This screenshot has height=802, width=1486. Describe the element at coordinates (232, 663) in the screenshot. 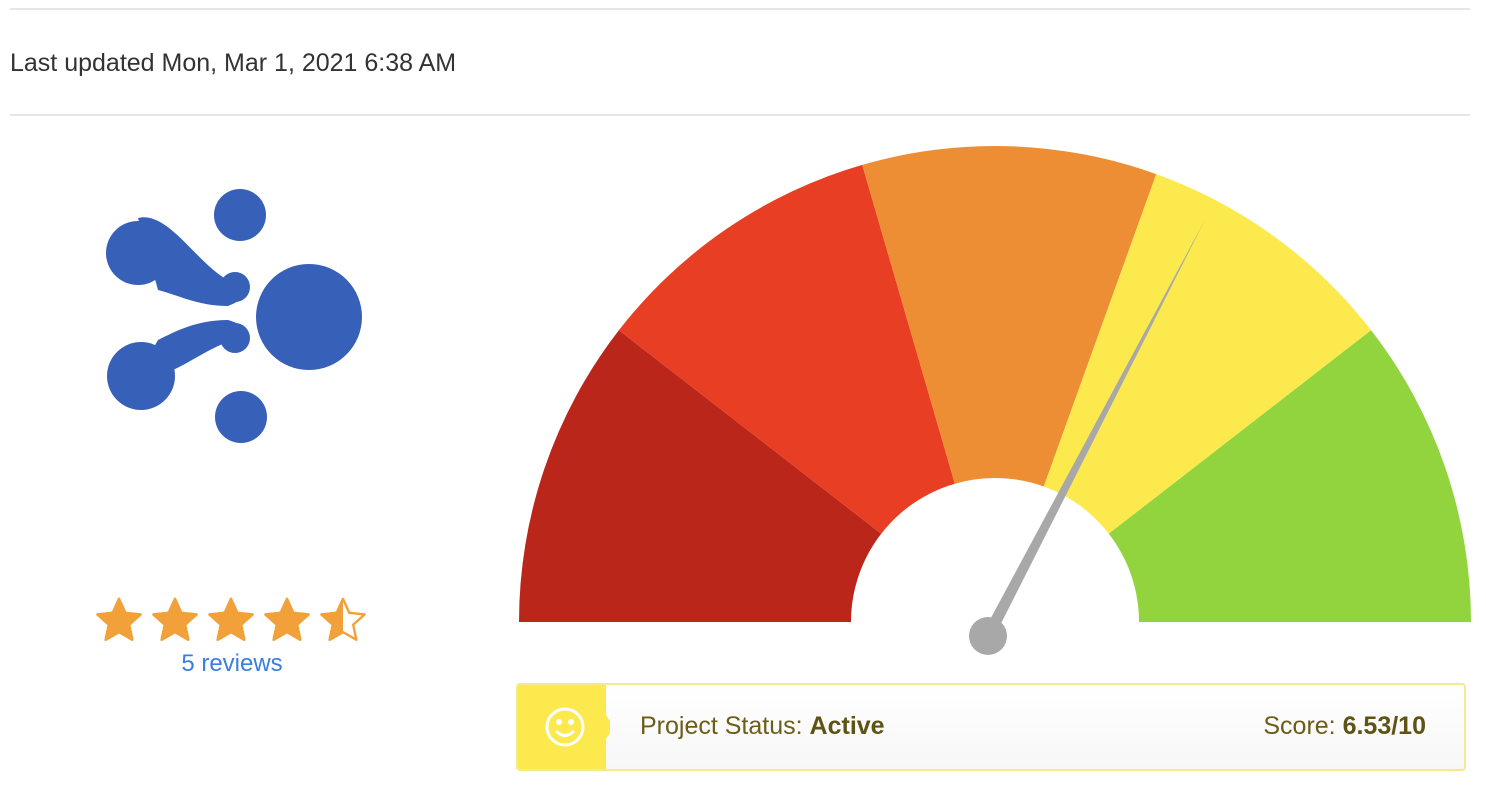

I see `reviews-link: 5 reviews` at that location.